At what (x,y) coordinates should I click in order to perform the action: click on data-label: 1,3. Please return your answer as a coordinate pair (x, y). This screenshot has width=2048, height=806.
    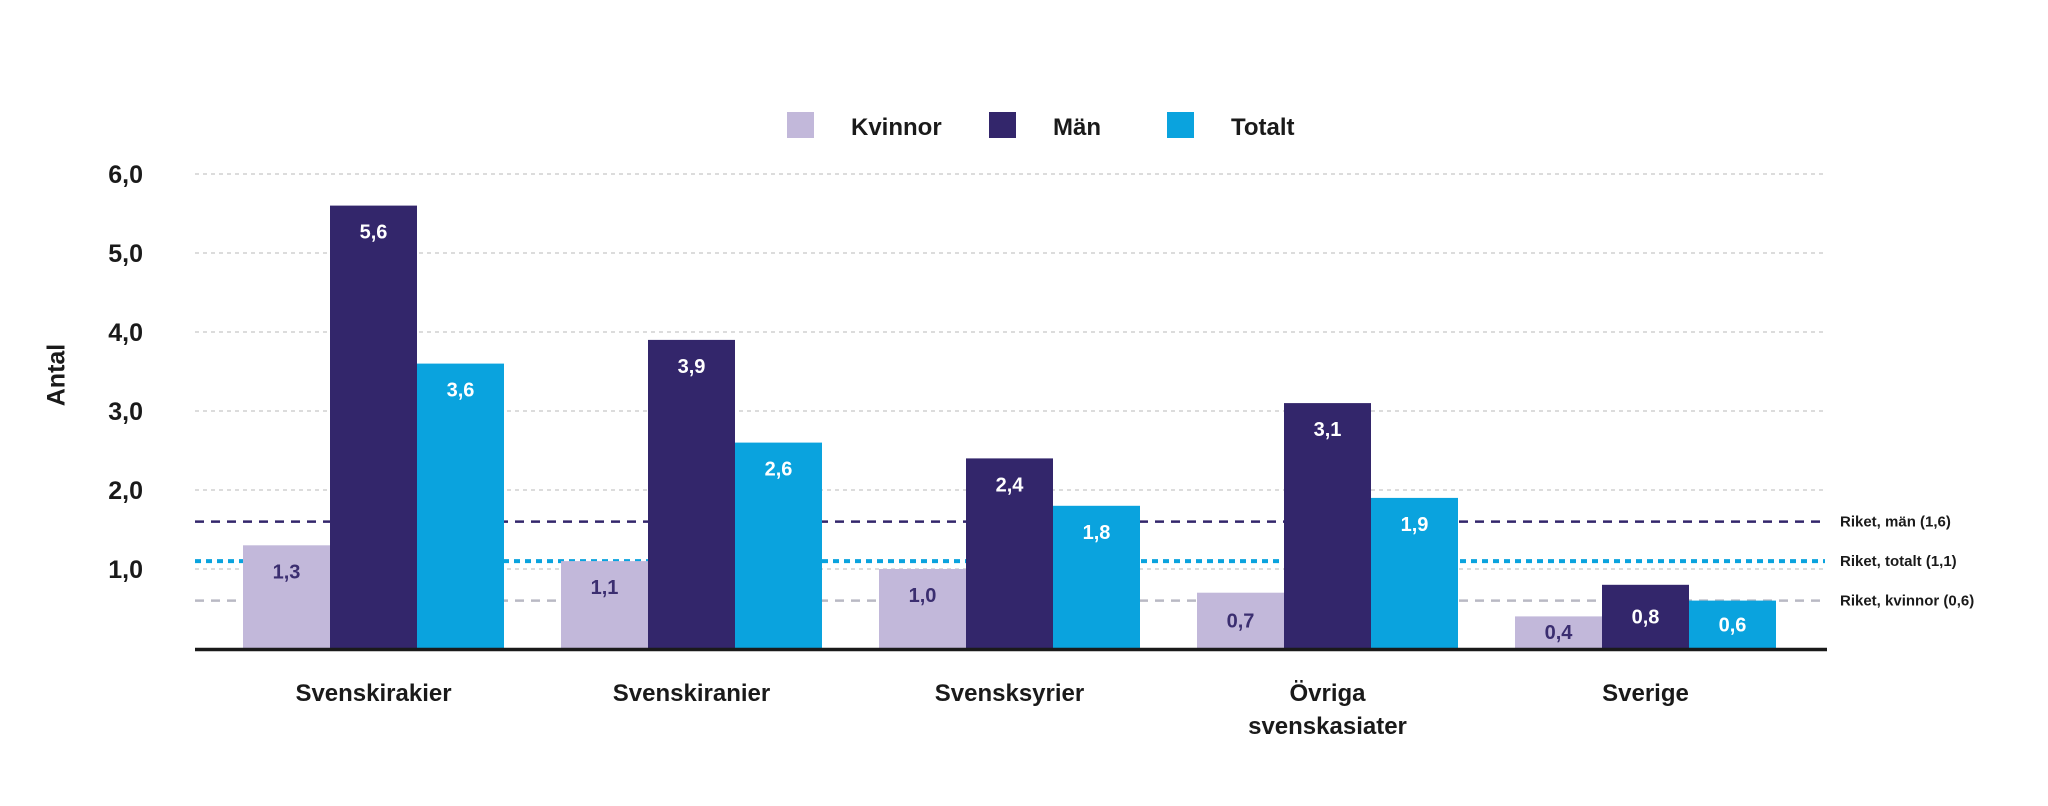
    Looking at the image, I should click on (287, 572).